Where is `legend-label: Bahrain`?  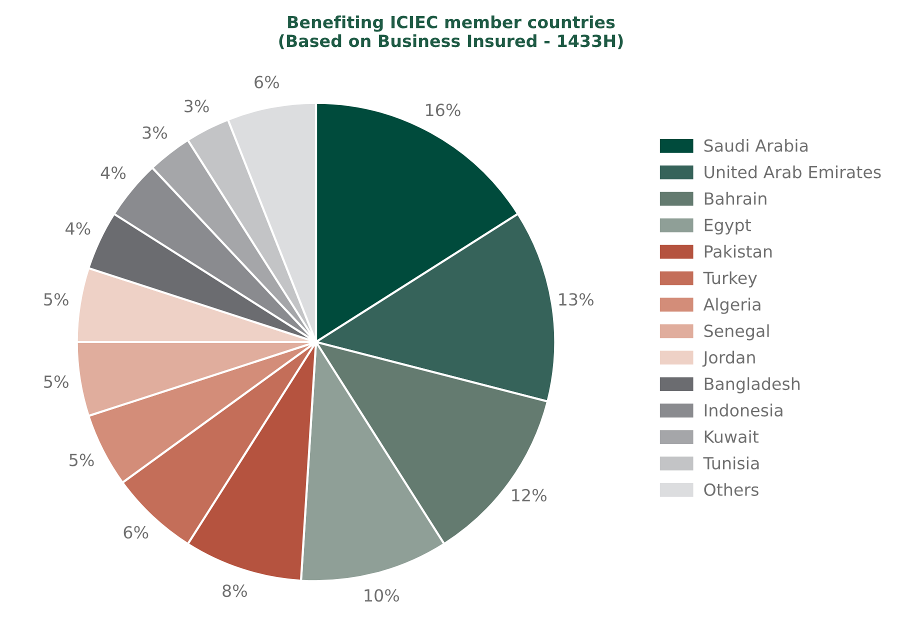 legend-label: Bahrain is located at coordinates (735, 198).